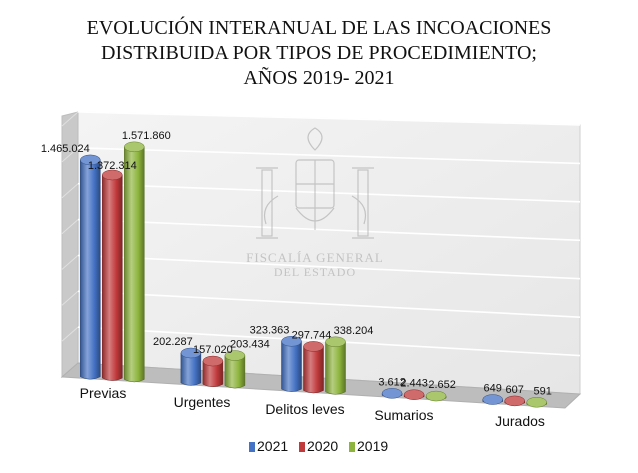 Image resolution: width=638 pixels, height=473 pixels. Describe the element at coordinates (213, 350) in the screenshot. I see `data-label: 157.020` at that location.